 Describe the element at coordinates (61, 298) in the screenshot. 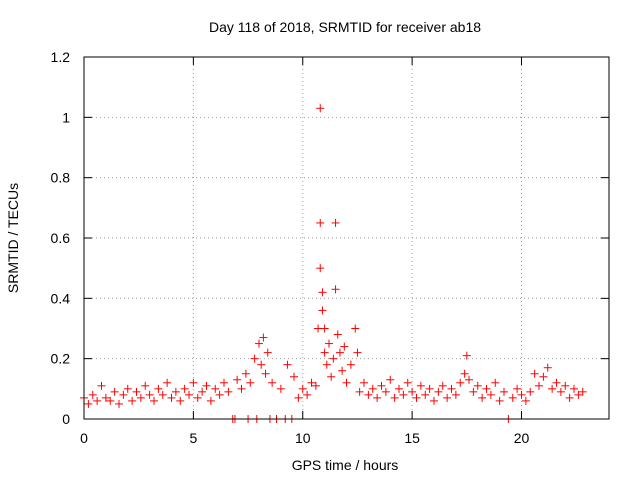

I see `y-tick-label: 0.4` at that location.